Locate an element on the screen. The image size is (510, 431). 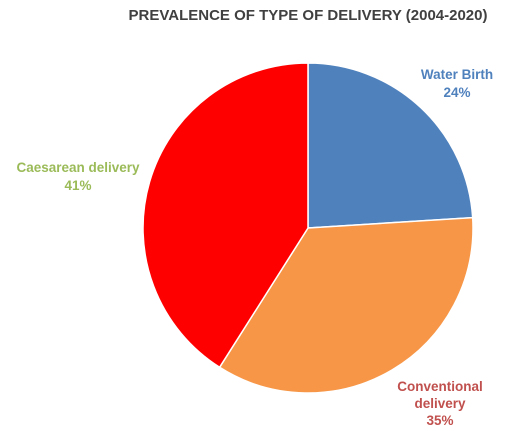
data-label-line: Water Birth is located at coordinates (457, 74).